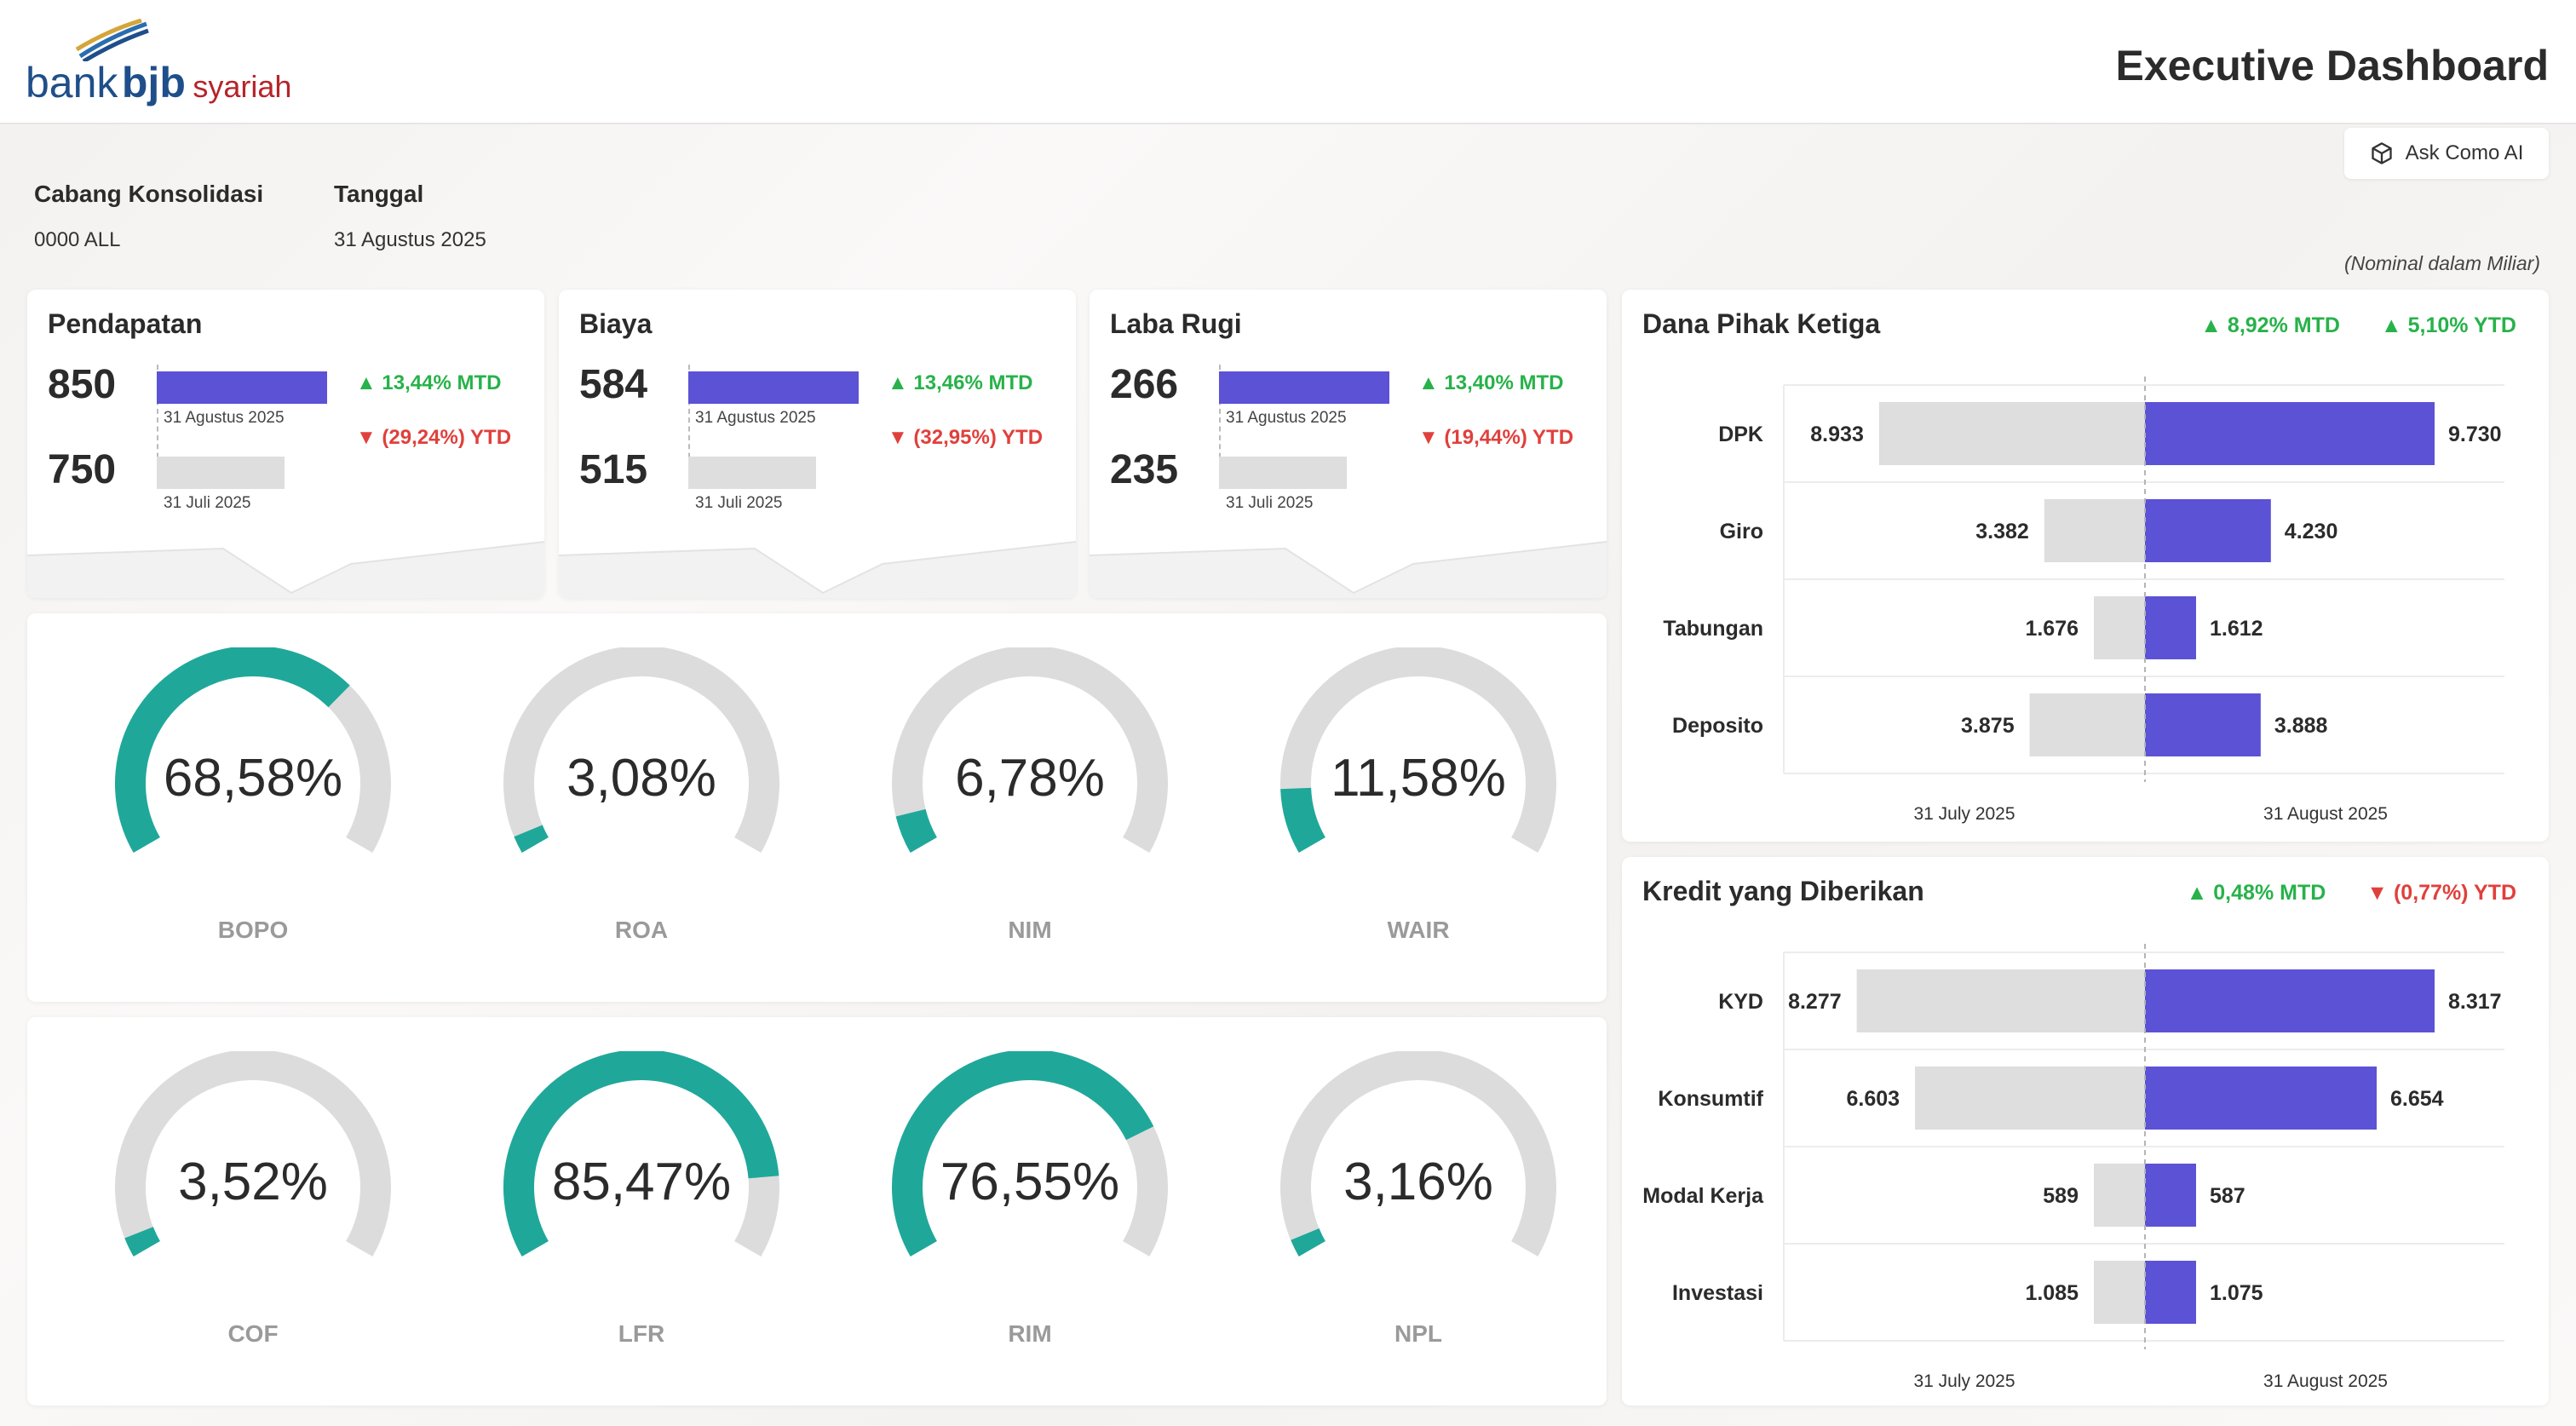 This screenshot has width=2576, height=1426. What do you see at coordinates (1815, 1002) in the screenshot?
I see `data-label-previous: 8.277` at bounding box center [1815, 1002].